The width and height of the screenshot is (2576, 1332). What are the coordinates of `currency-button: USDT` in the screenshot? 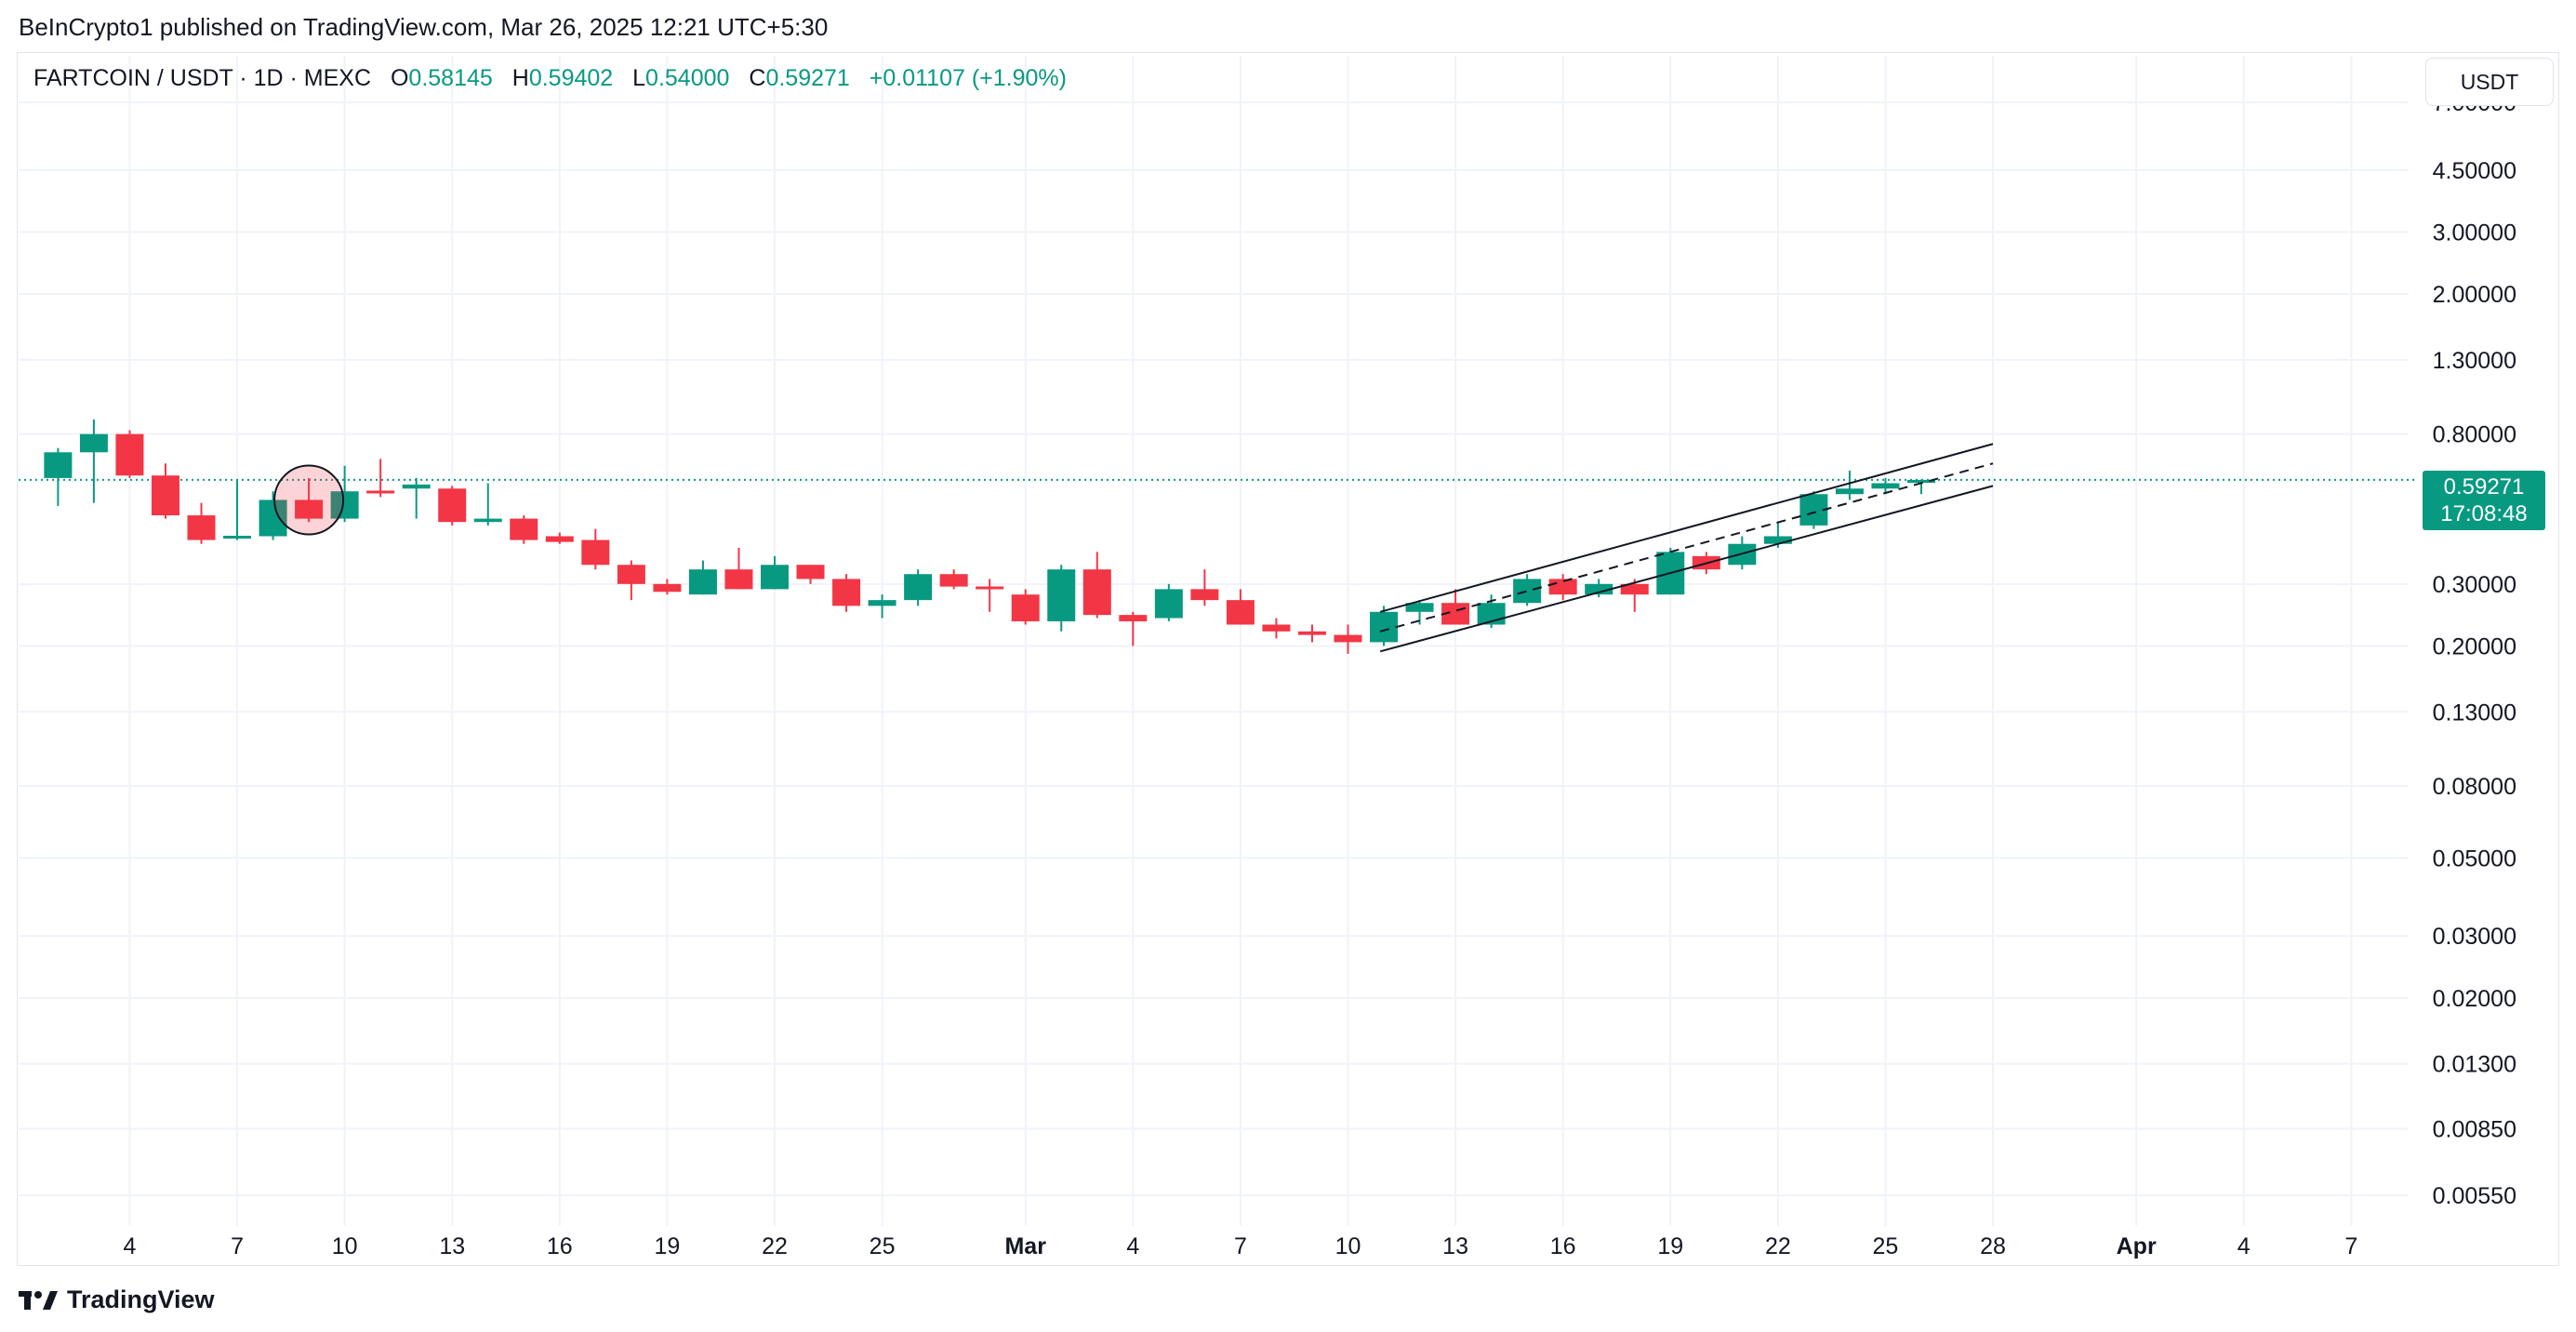 It's located at (2489, 82).